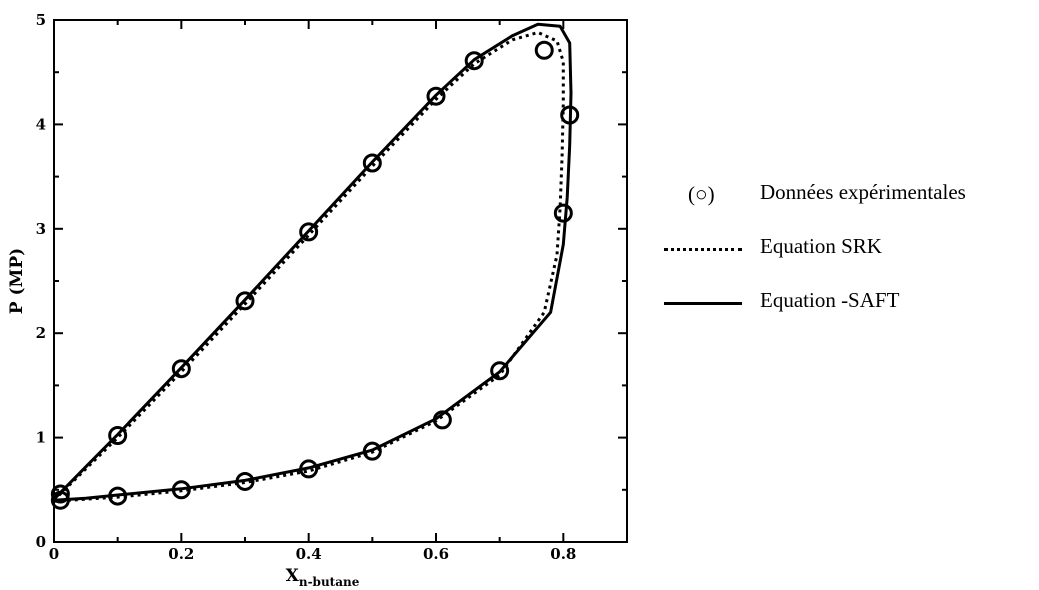  Describe the element at coordinates (41, 438) in the screenshot. I see `y-tick-label: 1` at that location.